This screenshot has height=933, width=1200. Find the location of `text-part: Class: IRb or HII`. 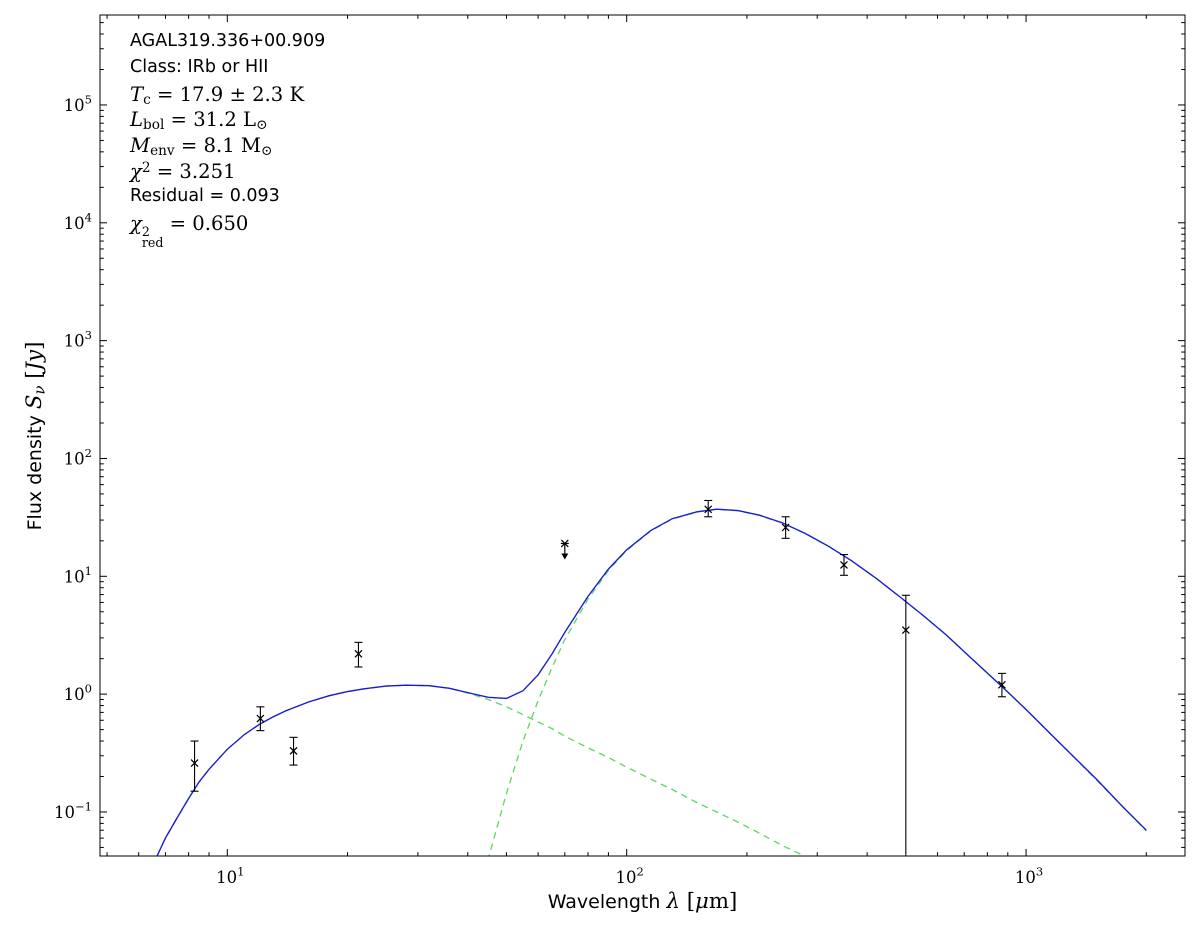

text-part: Class: IRb or HII is located at coordinates (199, 66).